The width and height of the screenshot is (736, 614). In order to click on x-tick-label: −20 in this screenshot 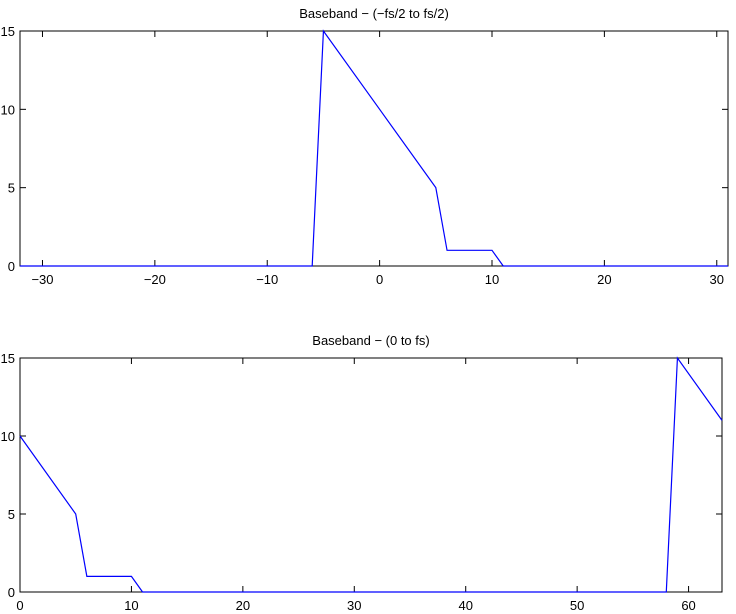, I will do `click(155, 279)`.